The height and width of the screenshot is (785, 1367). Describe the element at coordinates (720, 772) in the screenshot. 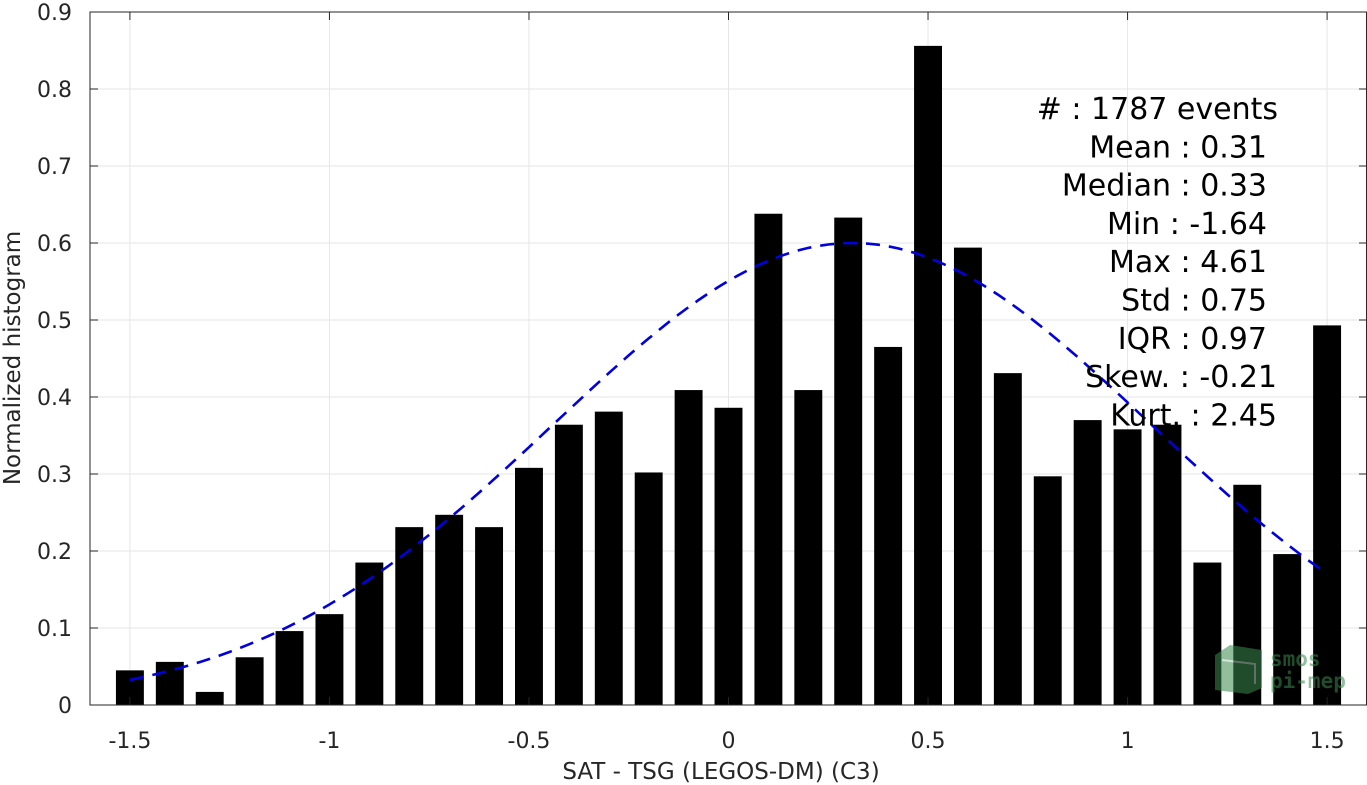

I see `x-axis-label: SAT - TSG (LEGOS-DM) (C3)` at that location.